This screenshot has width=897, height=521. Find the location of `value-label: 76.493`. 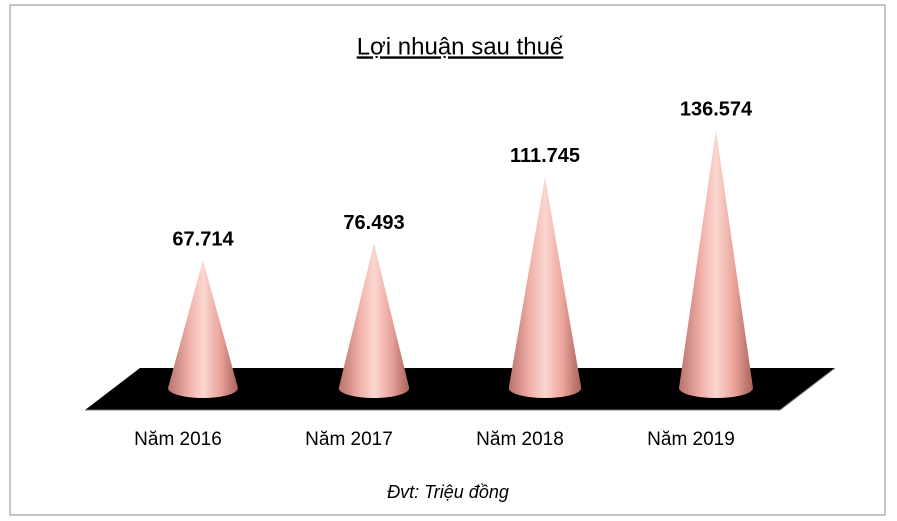

value-label: 76.493 is located at coordinates (373, 223).